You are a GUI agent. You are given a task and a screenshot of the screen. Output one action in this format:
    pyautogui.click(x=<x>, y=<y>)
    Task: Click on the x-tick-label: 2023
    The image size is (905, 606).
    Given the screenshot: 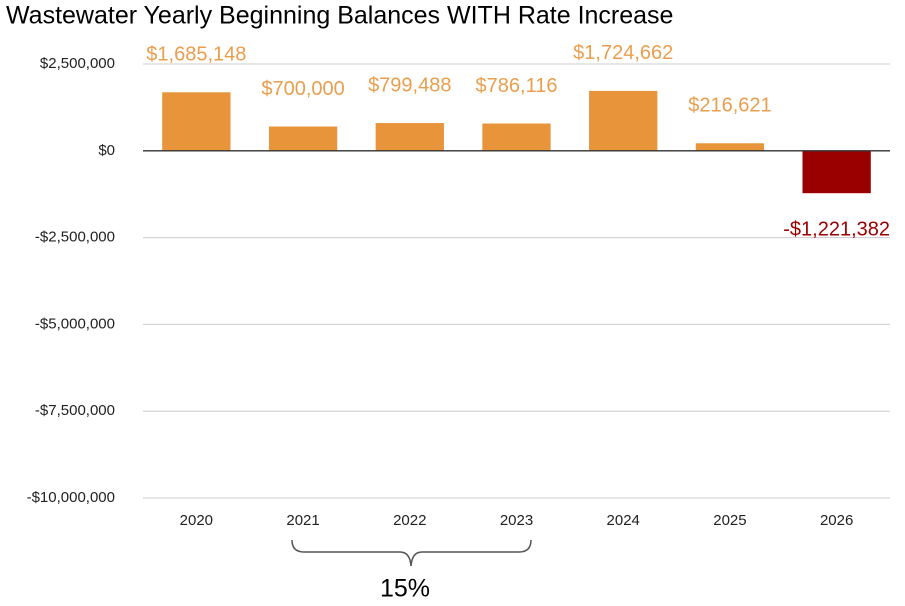 What is the action you would take?
    pyautogui.click(x=516, y=520)
    